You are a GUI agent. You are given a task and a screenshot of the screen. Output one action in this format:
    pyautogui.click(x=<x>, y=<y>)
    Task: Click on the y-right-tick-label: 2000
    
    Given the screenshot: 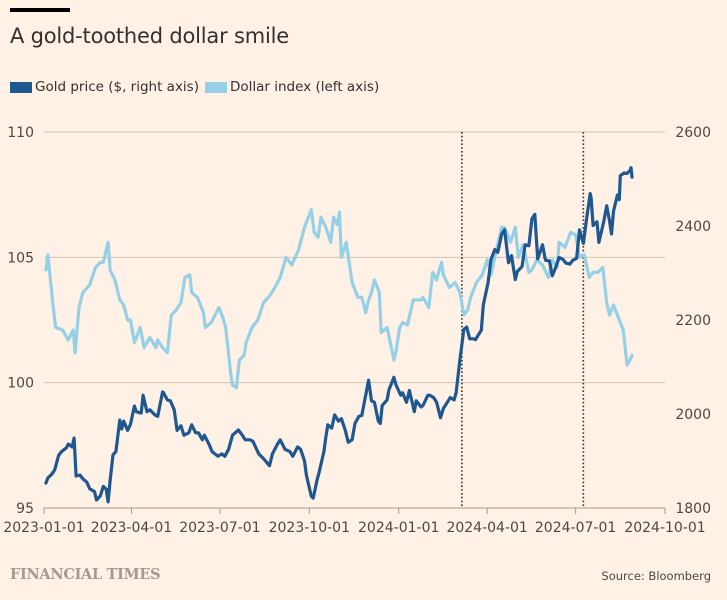 What is the action you would take?
    pyautogui.click(x=693, y=415)
    